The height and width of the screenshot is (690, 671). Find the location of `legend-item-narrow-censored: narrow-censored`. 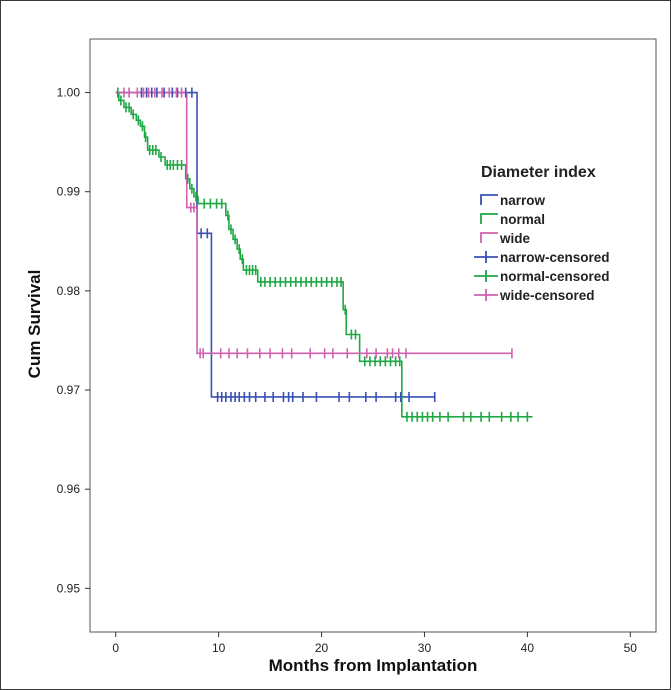

legend-item-narrow-censored: narrow-censored is located at coordinates (542, 257).